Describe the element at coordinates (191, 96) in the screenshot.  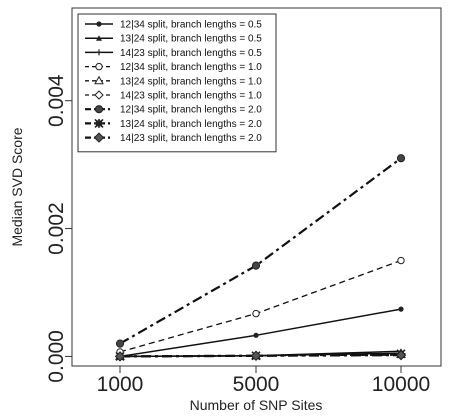
I see `legend-entry-6: 14|23 split, branch lengths = 1.0` at that location.